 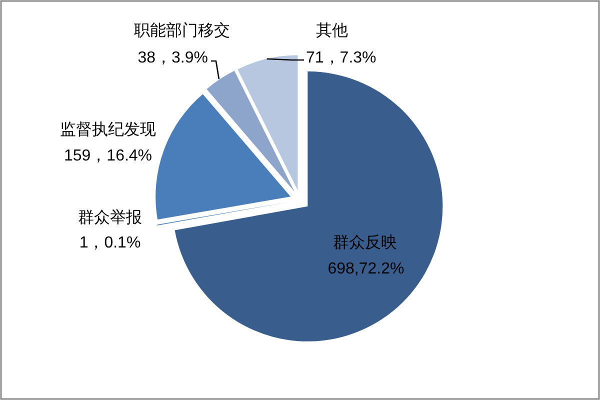 I want to click on data-label: 1，0.1%, so click(x=110, y=243).